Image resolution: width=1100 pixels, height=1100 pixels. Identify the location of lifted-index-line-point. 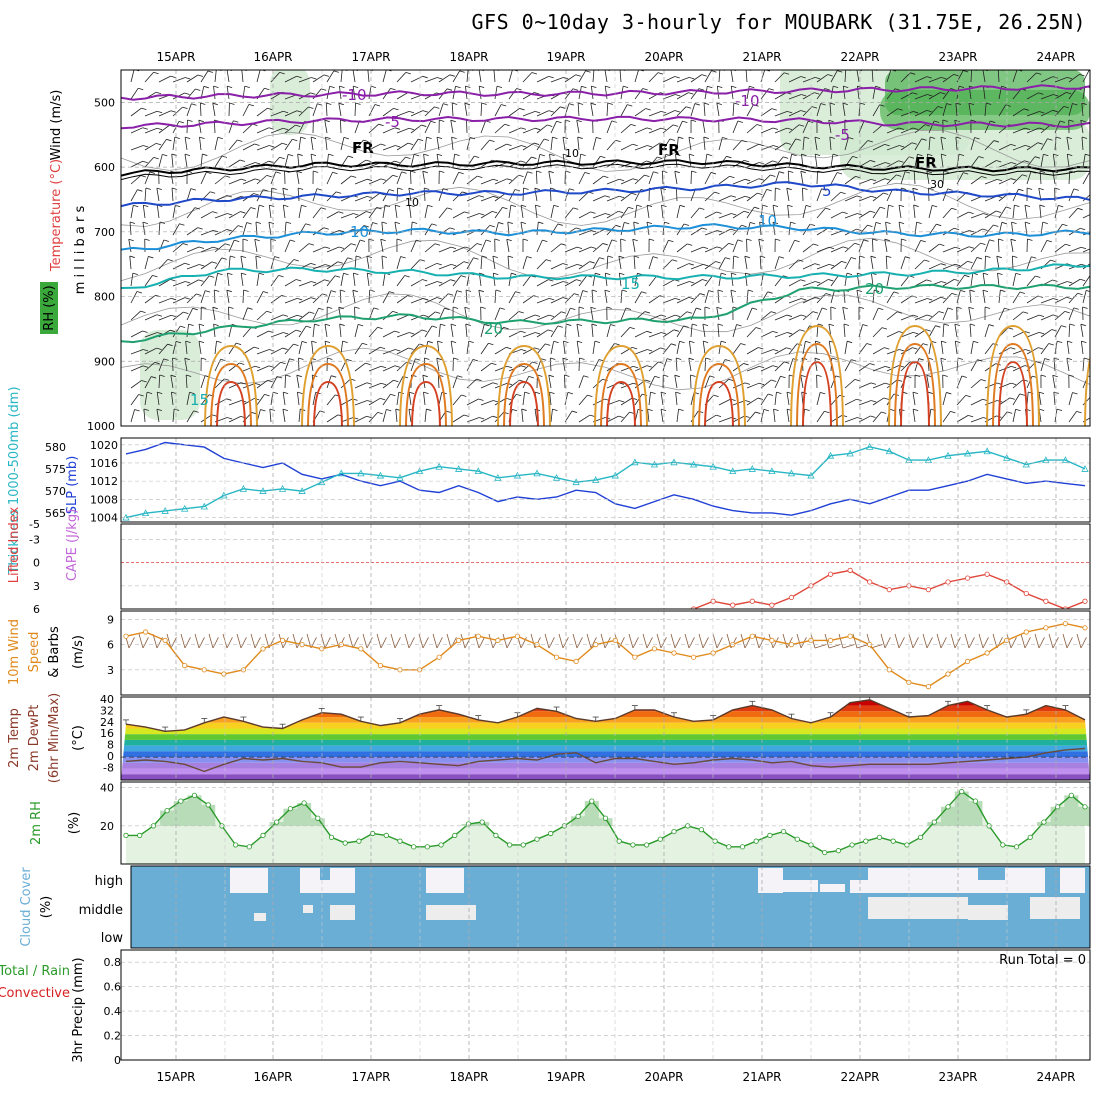
(733, 605).